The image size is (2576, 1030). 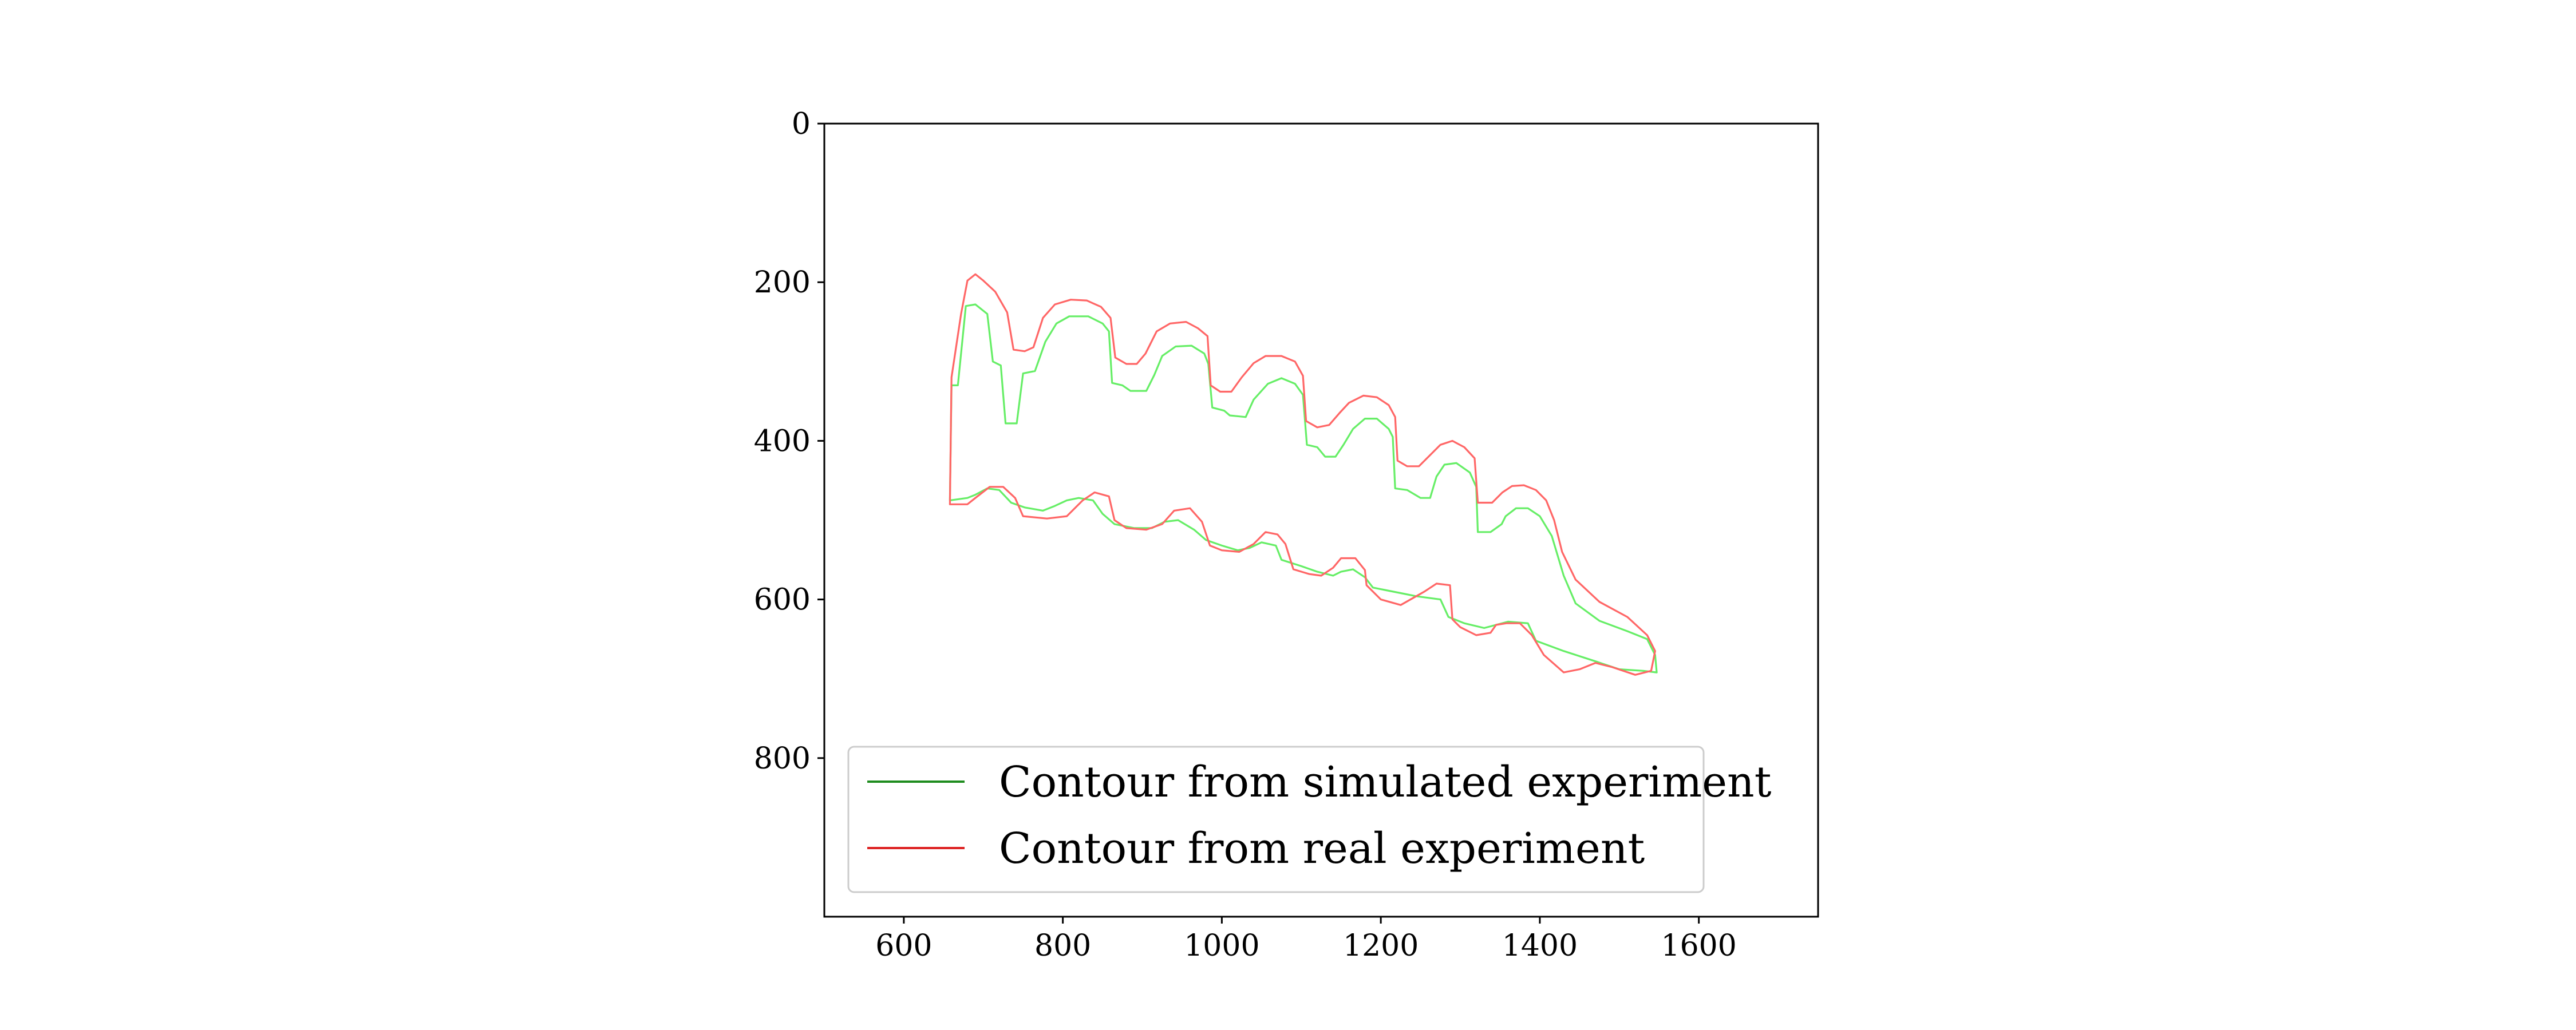 What do you see at coordinates (782, 600) in the screenshot?
I see `y-tick-label: 600` at bounding box center [782, 600].